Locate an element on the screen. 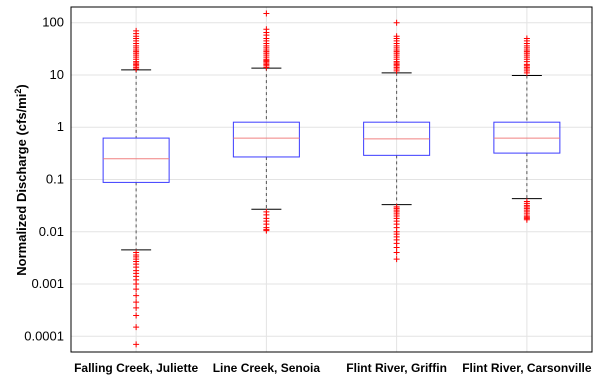 The image size is (602, 378). y-axis-title-main: Normalized Discharge (cfs/mi is located at coordinates (21, 185).